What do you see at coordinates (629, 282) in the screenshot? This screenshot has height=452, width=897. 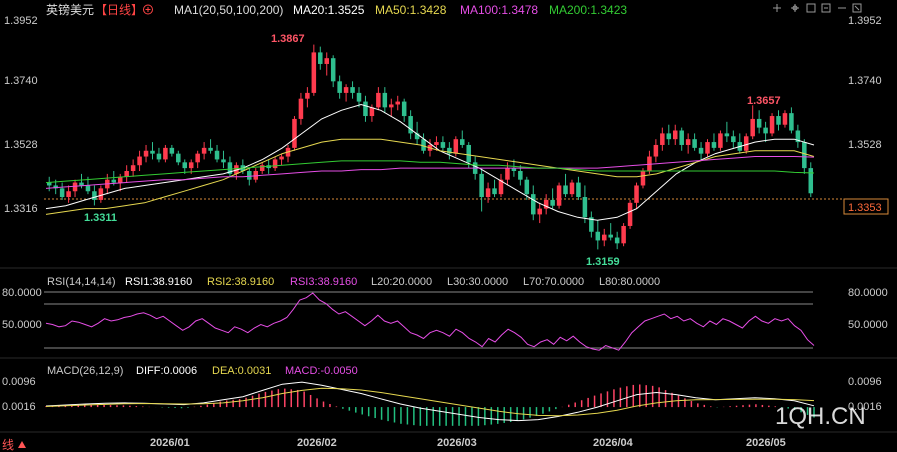 I see `rsi-level-80: L80:80.0000` at bounding box center [629, 282].